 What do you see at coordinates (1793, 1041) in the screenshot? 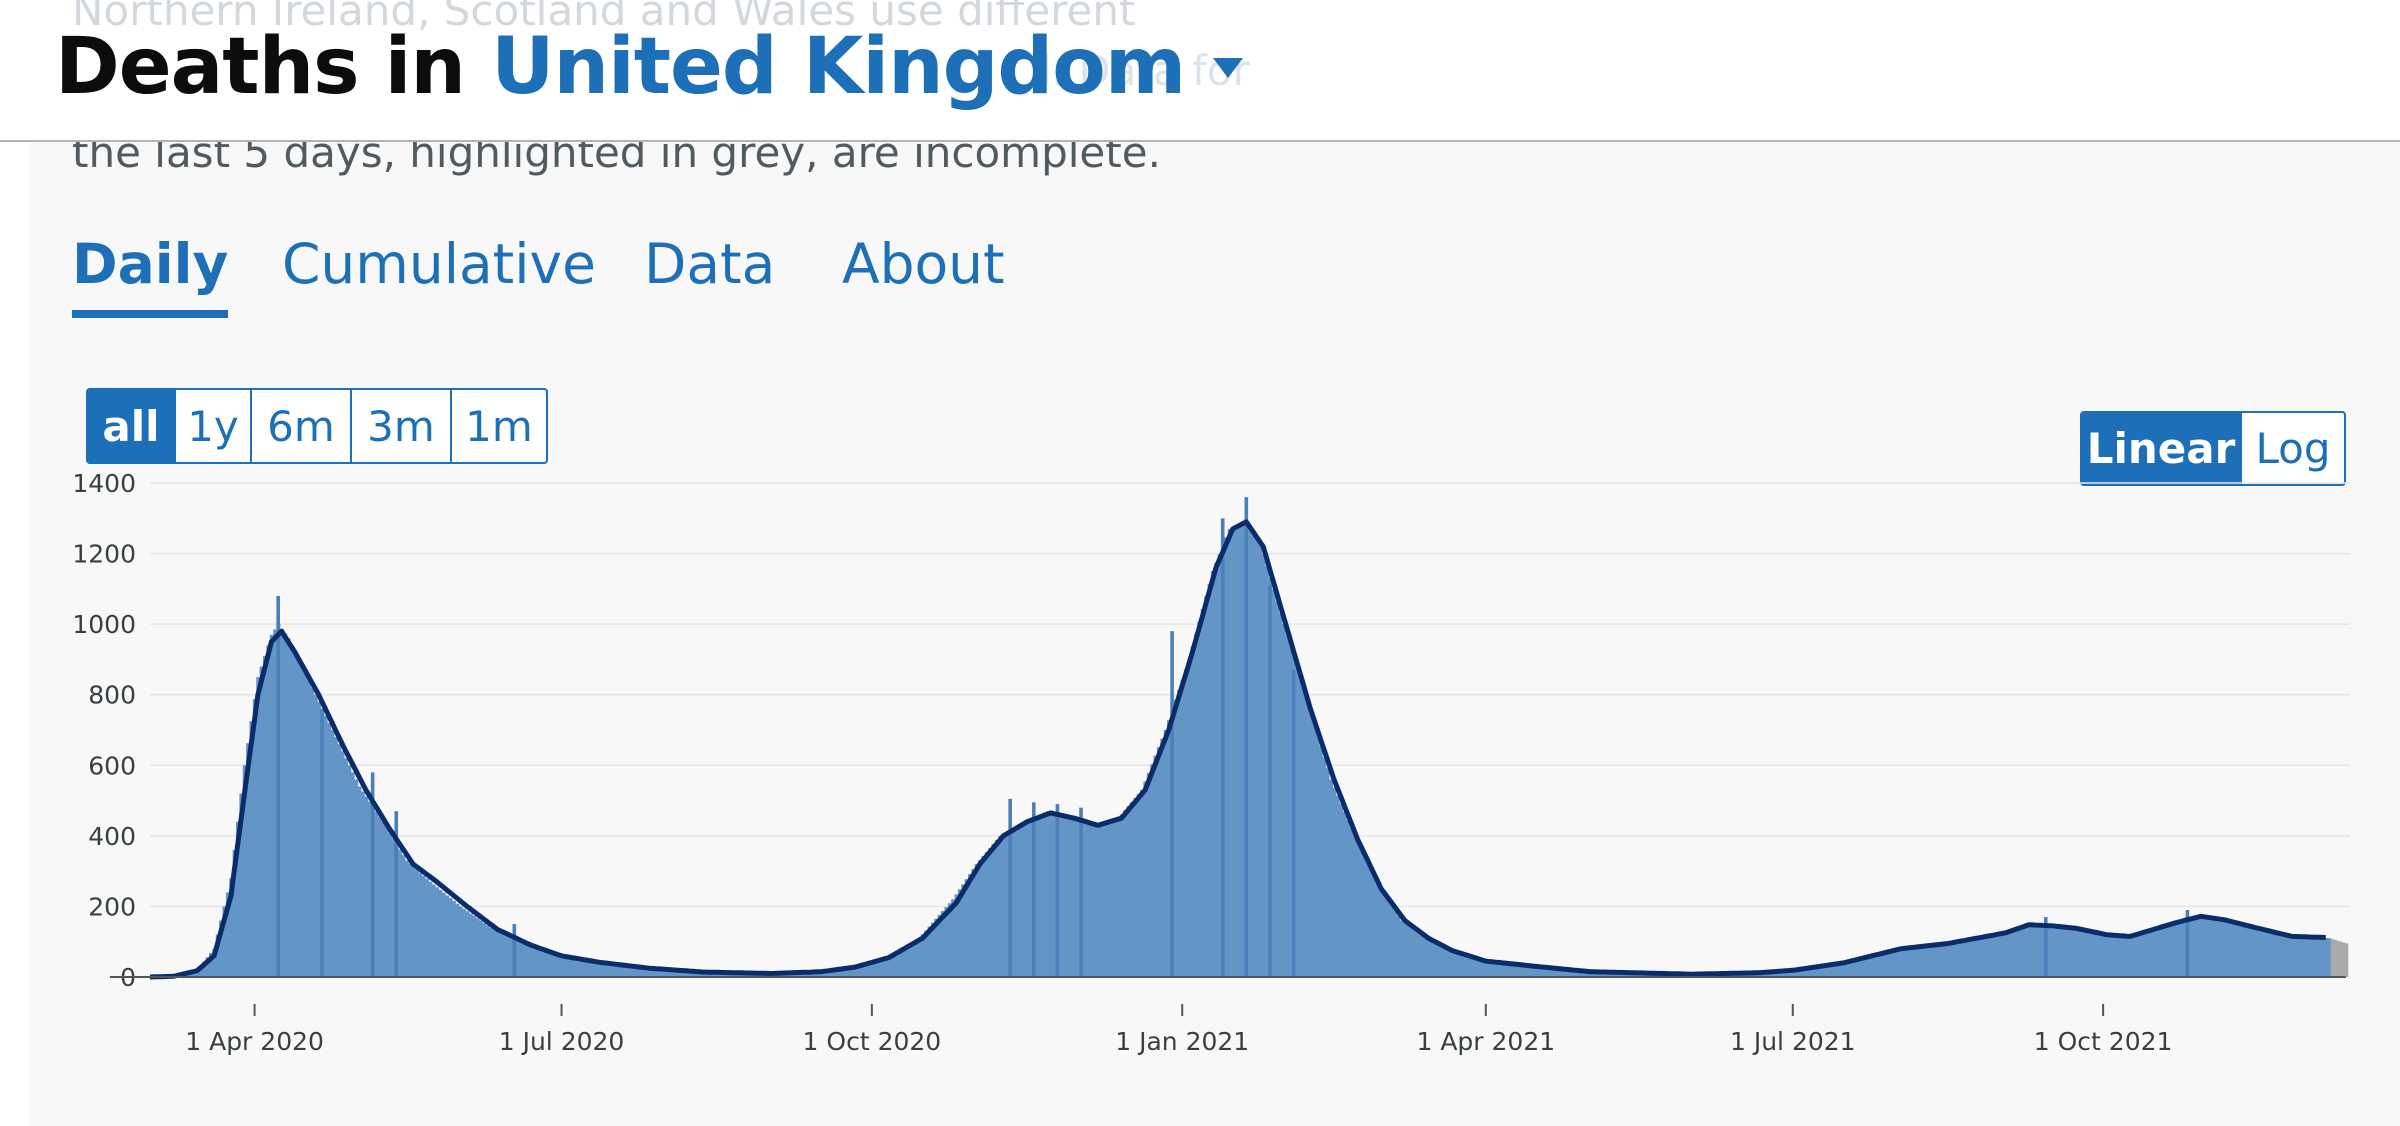
I see `x-tick-label: 1 Jul 2021` at bounding box center [1793, 1041].